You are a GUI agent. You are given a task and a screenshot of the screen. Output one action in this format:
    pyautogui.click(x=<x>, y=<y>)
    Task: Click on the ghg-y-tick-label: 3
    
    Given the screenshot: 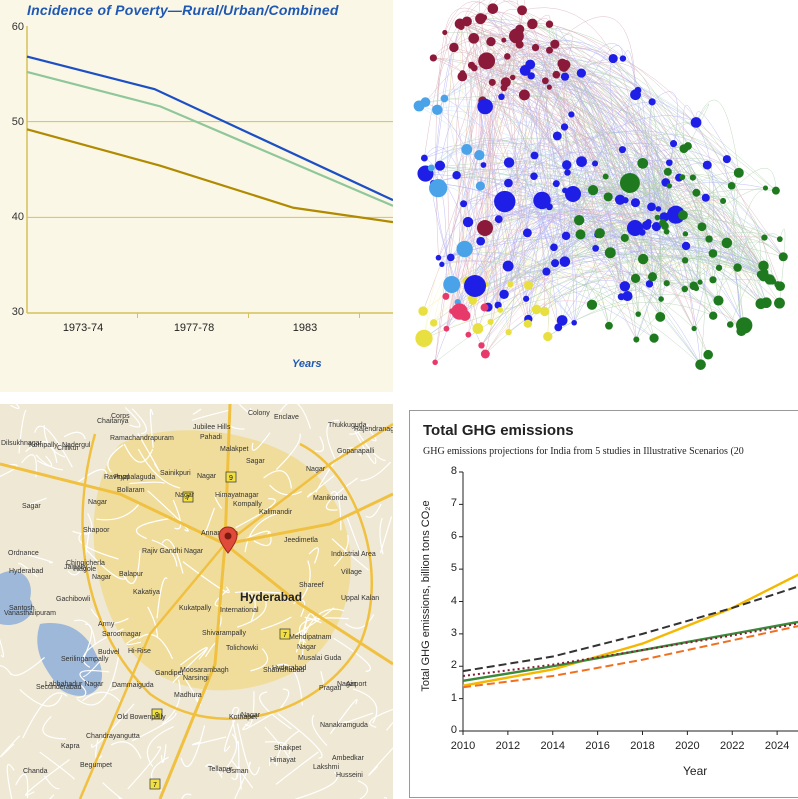 What is the action you would take?
    pyautogui.click(x=453, y=632)
    